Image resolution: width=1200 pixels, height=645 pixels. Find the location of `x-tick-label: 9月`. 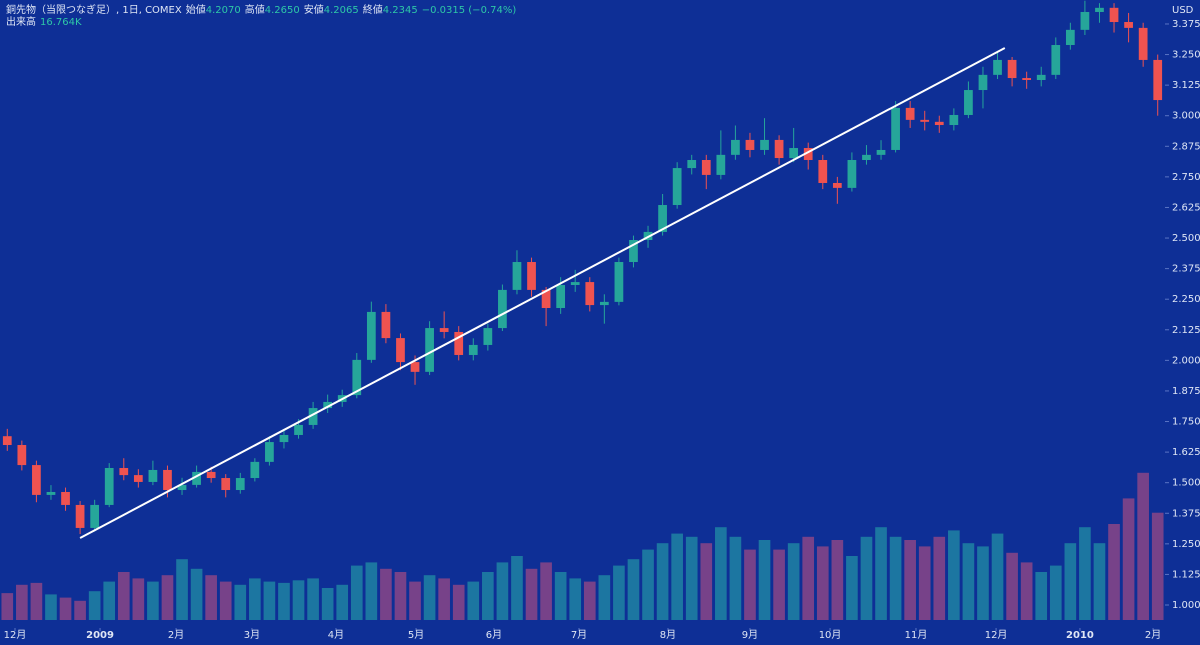

x-tick-label: 9月 is located at coordinates (750, 635).